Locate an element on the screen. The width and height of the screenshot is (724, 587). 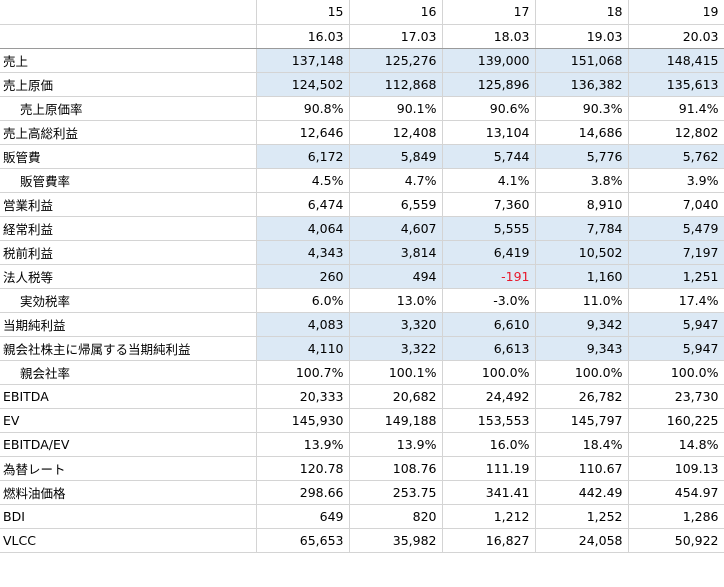
value-cell: 14,686 is located at coordinates (582, 132).